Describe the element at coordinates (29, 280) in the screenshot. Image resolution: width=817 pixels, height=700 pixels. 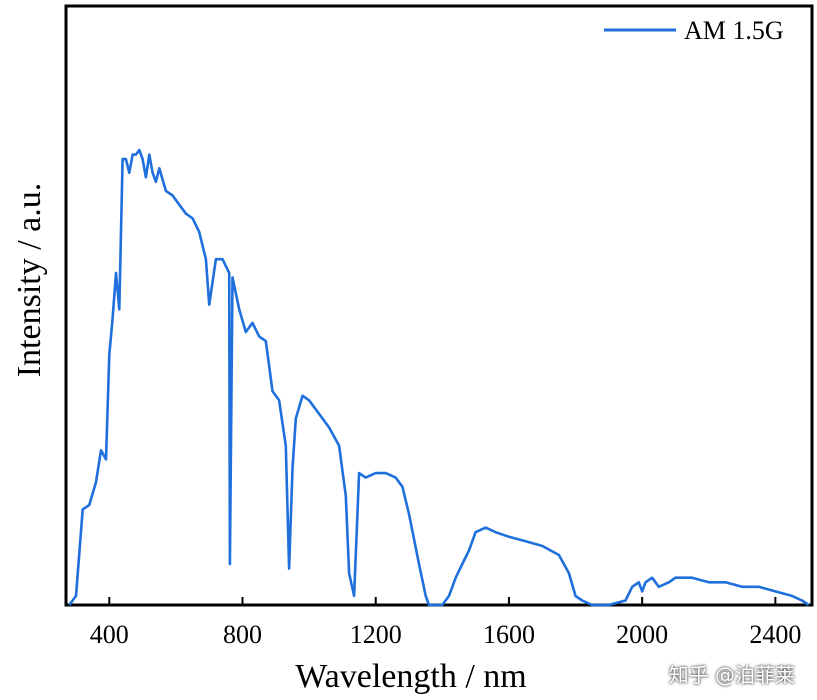
I see `y-axis-title: Intensity / a.u.` at that location.